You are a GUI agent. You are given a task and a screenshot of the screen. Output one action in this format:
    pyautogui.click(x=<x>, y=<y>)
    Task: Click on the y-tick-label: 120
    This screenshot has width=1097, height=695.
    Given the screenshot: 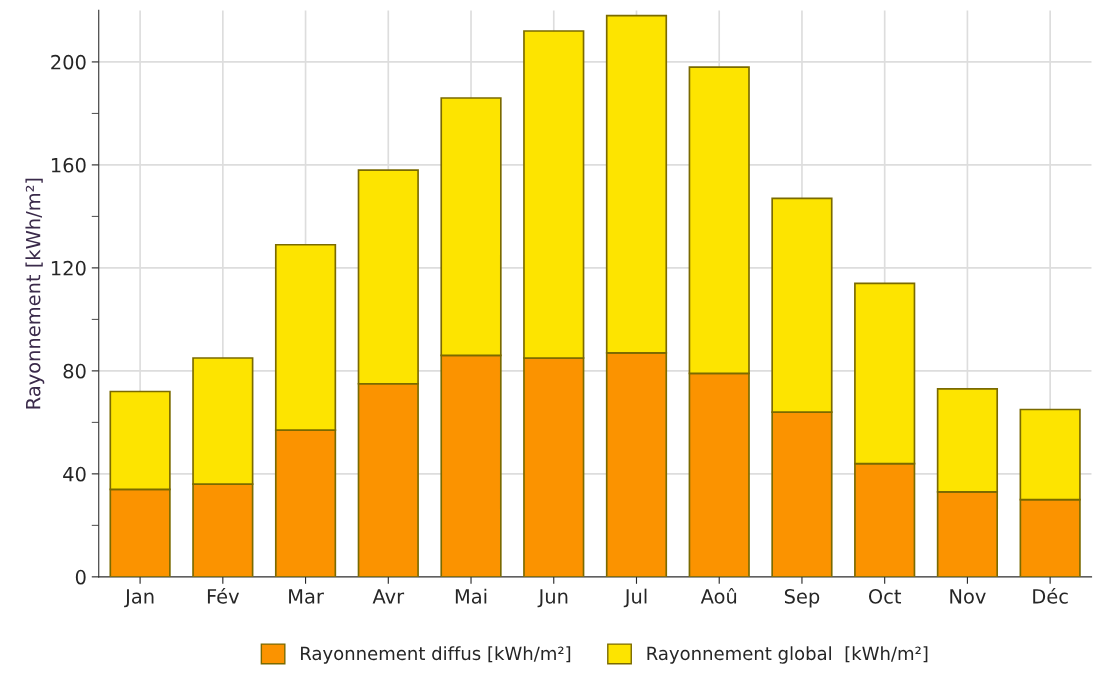 What is the action you would take?
    pyautogui.click(x=68, y=268)
    